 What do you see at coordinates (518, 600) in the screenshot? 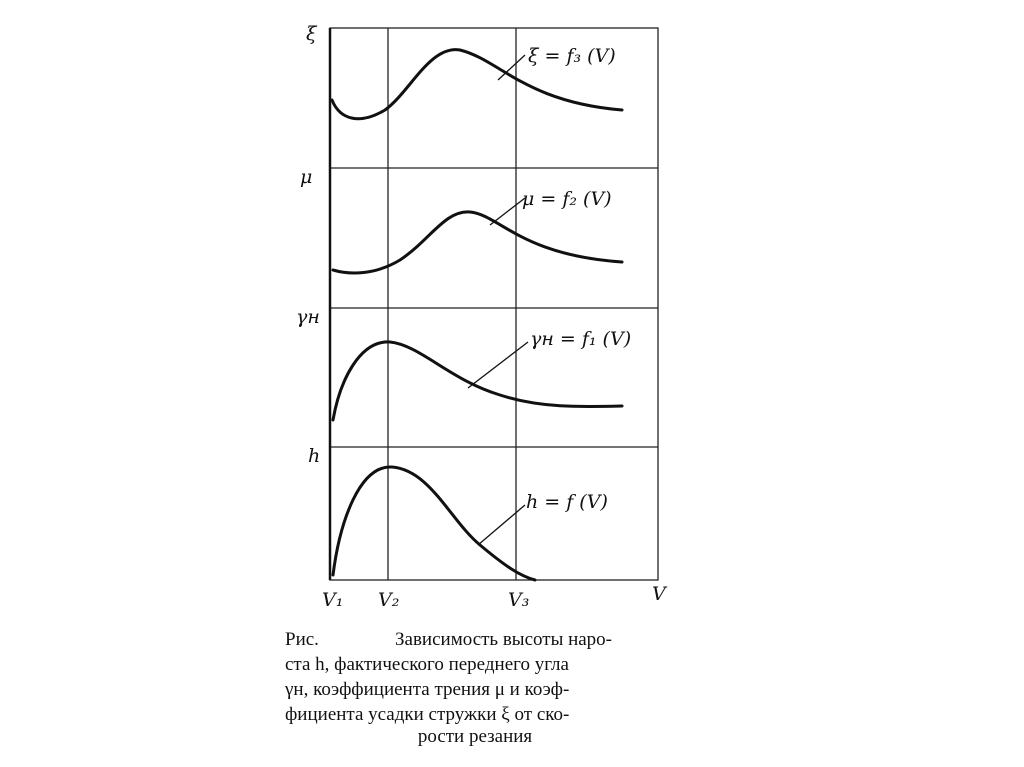
I see `x-label: V₃` at bounding box center [518, 600].